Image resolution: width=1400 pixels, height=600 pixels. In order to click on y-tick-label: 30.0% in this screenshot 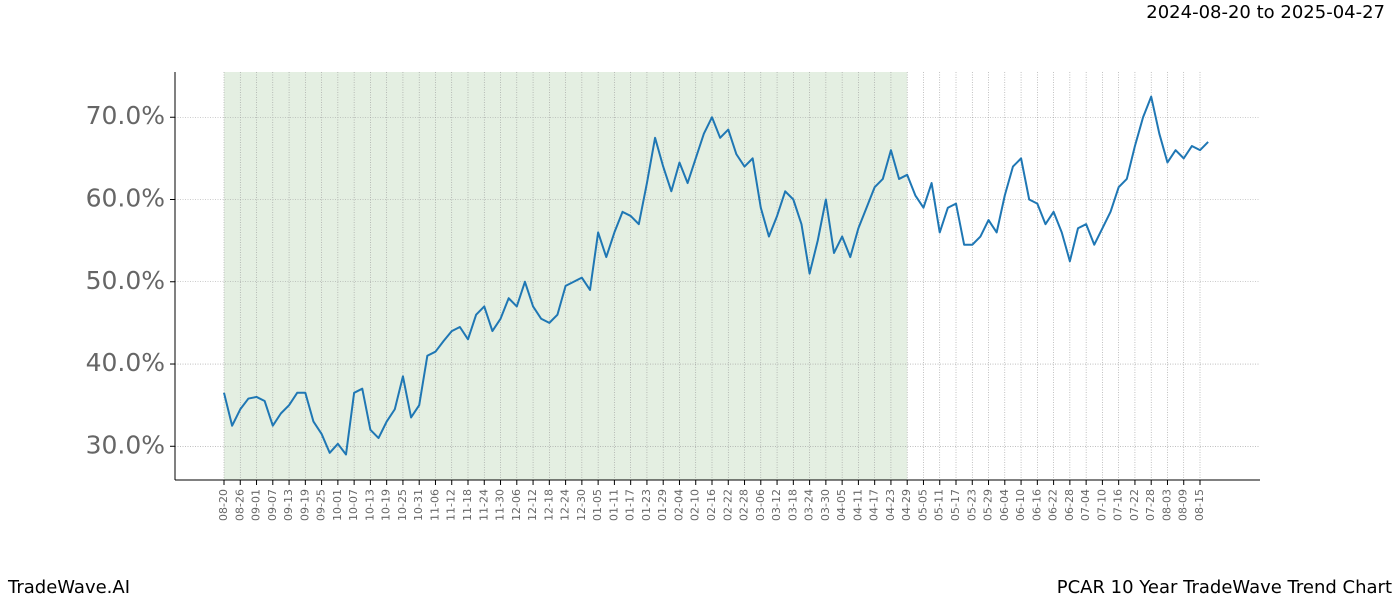, I will do `click(125, 444)`.